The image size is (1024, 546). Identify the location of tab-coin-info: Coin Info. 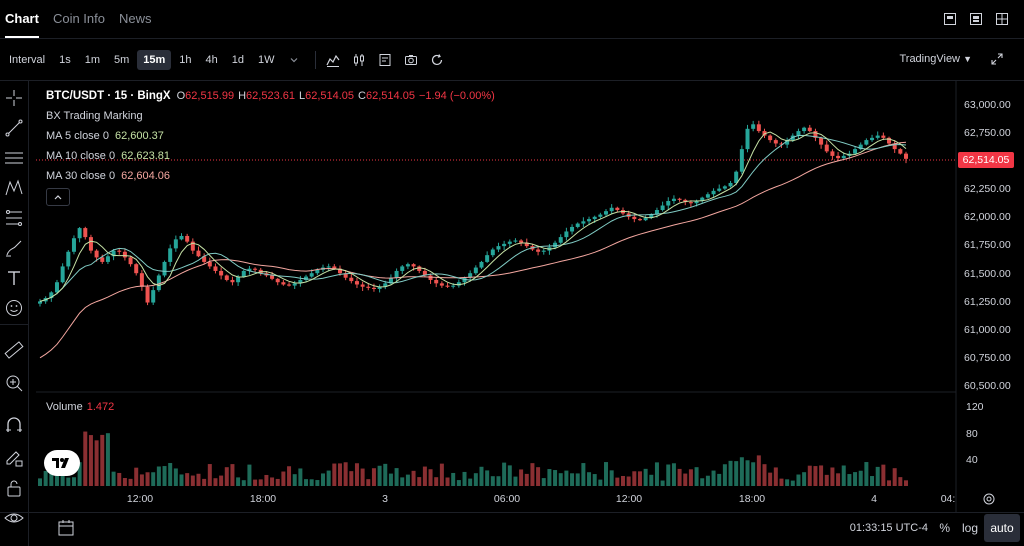
(78, 18).